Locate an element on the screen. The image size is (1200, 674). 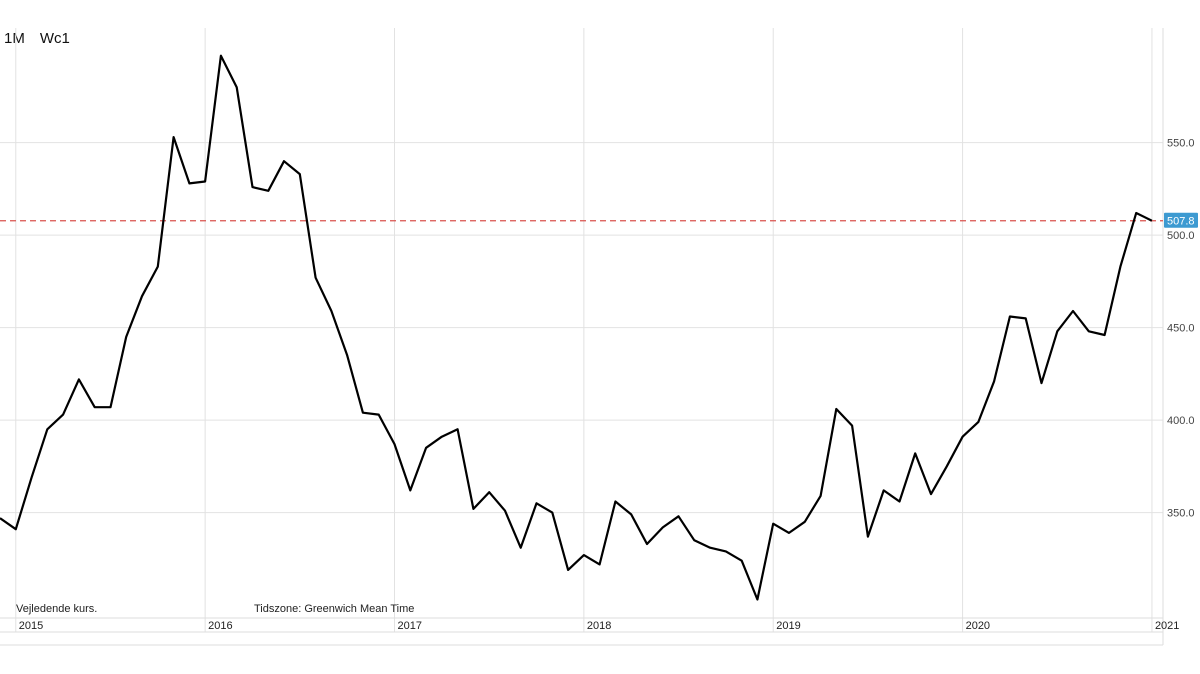
last-price-badge: 507.8 is located at coordinates (1181, 220).